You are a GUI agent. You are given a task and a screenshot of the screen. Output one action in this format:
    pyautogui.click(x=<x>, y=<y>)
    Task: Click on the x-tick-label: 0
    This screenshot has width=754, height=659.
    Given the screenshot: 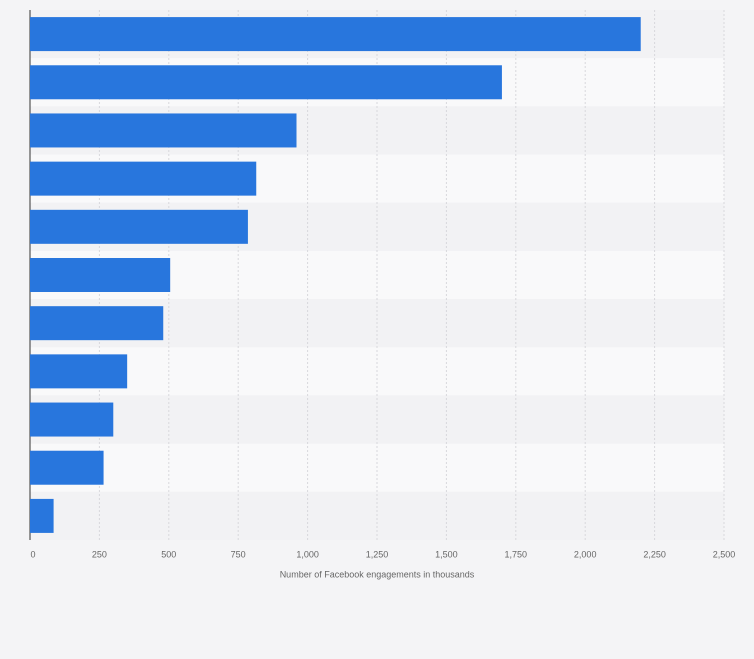 What is the action you would take?
    pyautogui.click(x=32, y=554)
    